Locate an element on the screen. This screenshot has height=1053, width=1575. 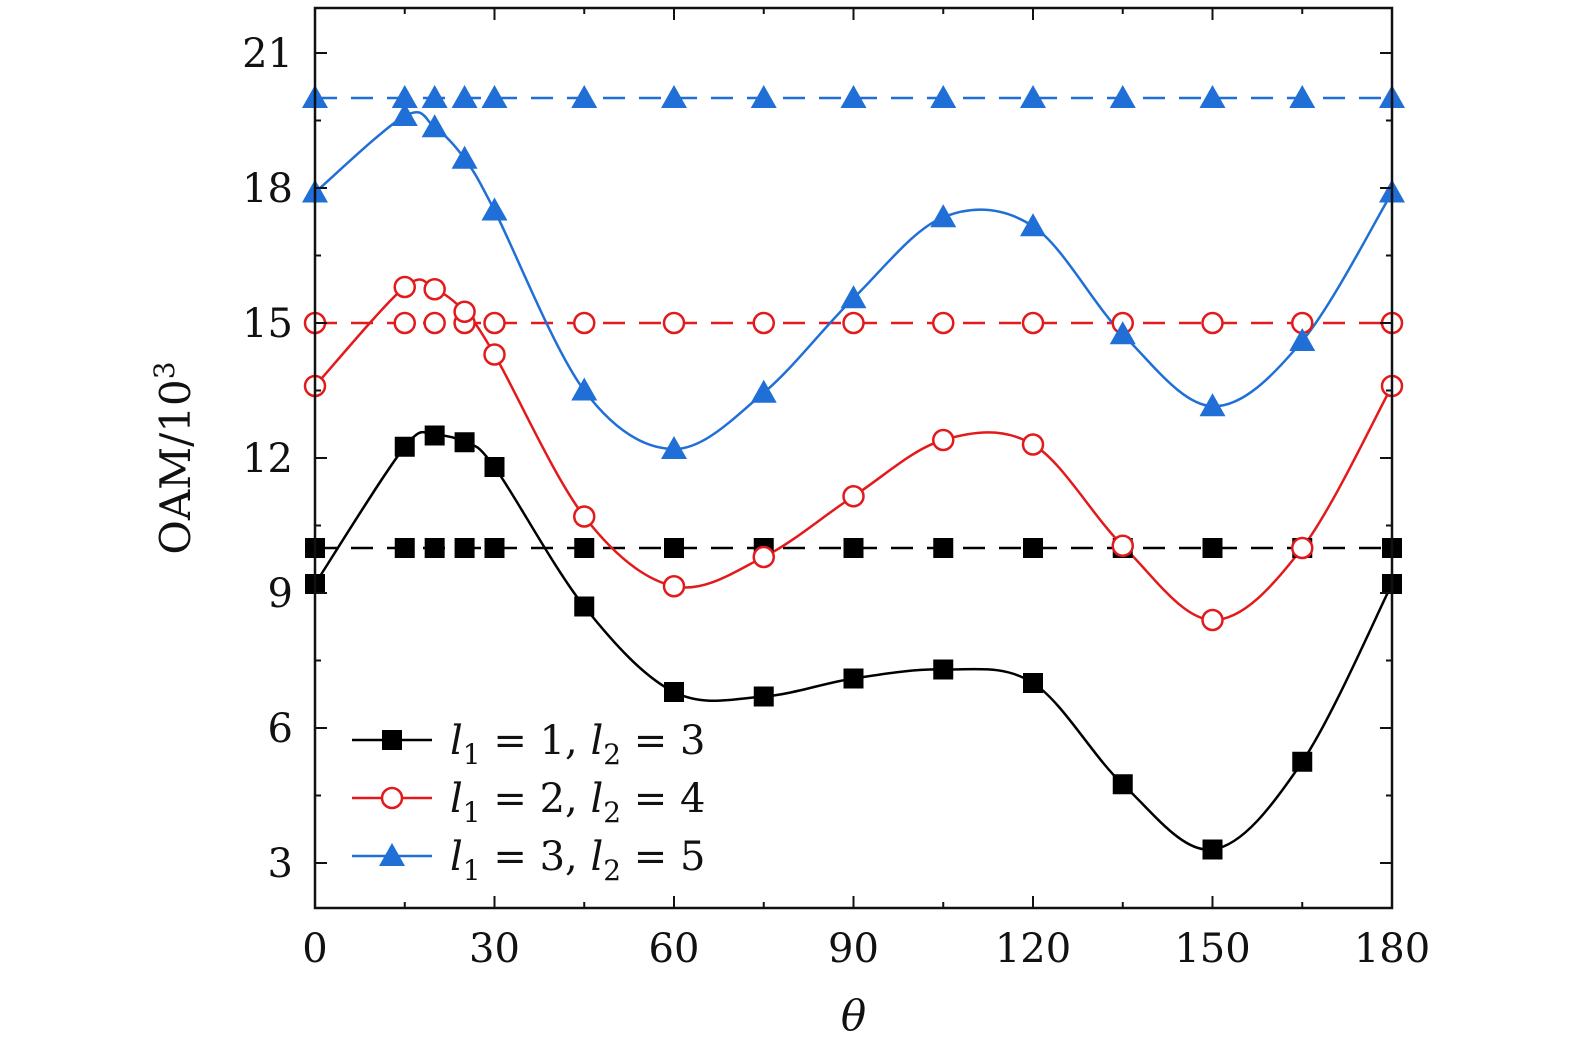
x-tick-label: 0 is located at coordinates (314, 949).